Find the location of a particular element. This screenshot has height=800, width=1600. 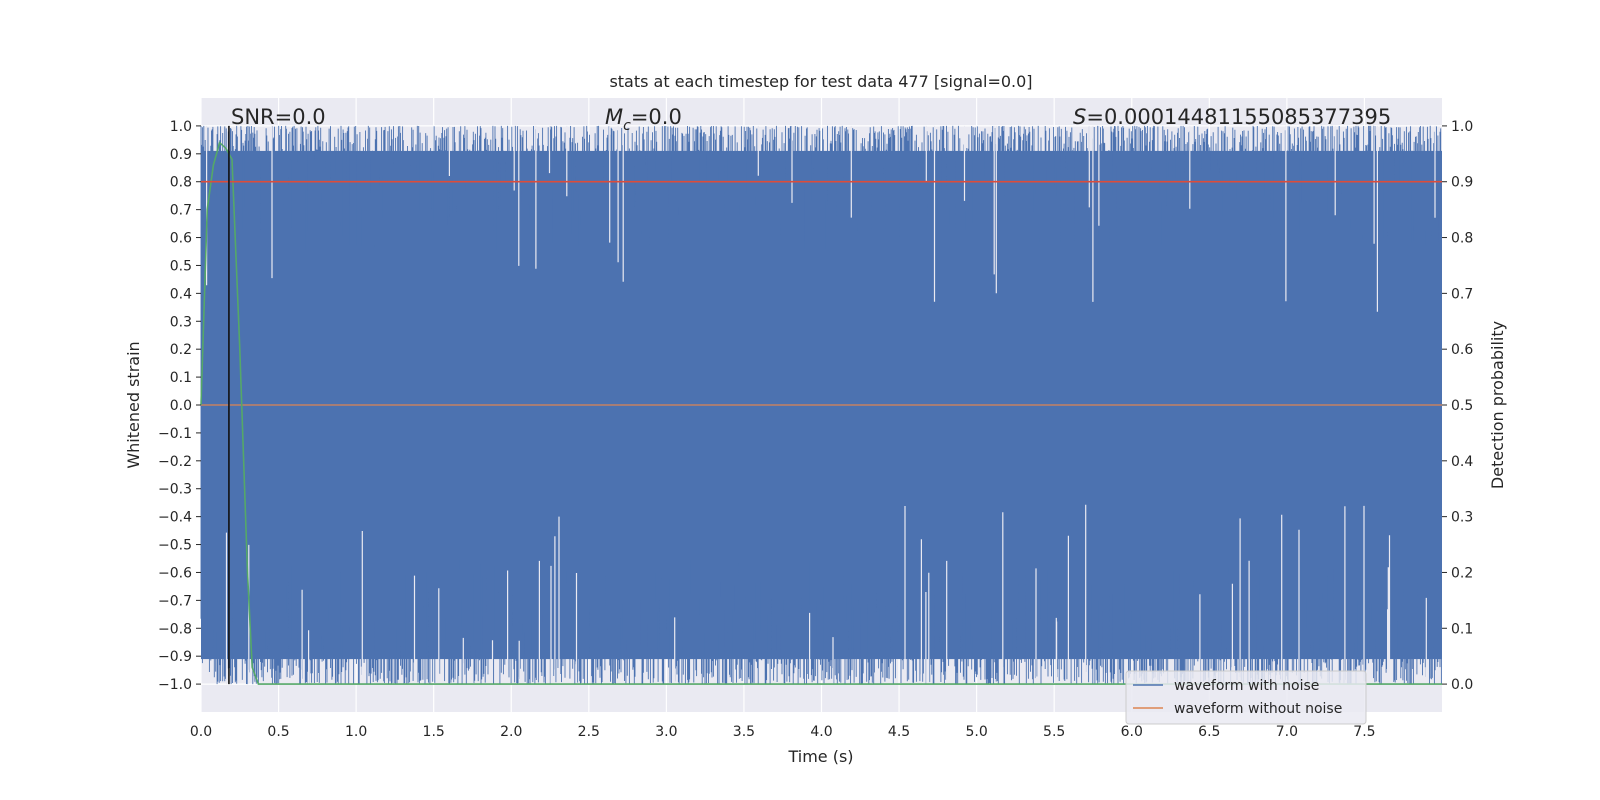

y-tick-label: −0.4 is located at coordinates (175, 518).